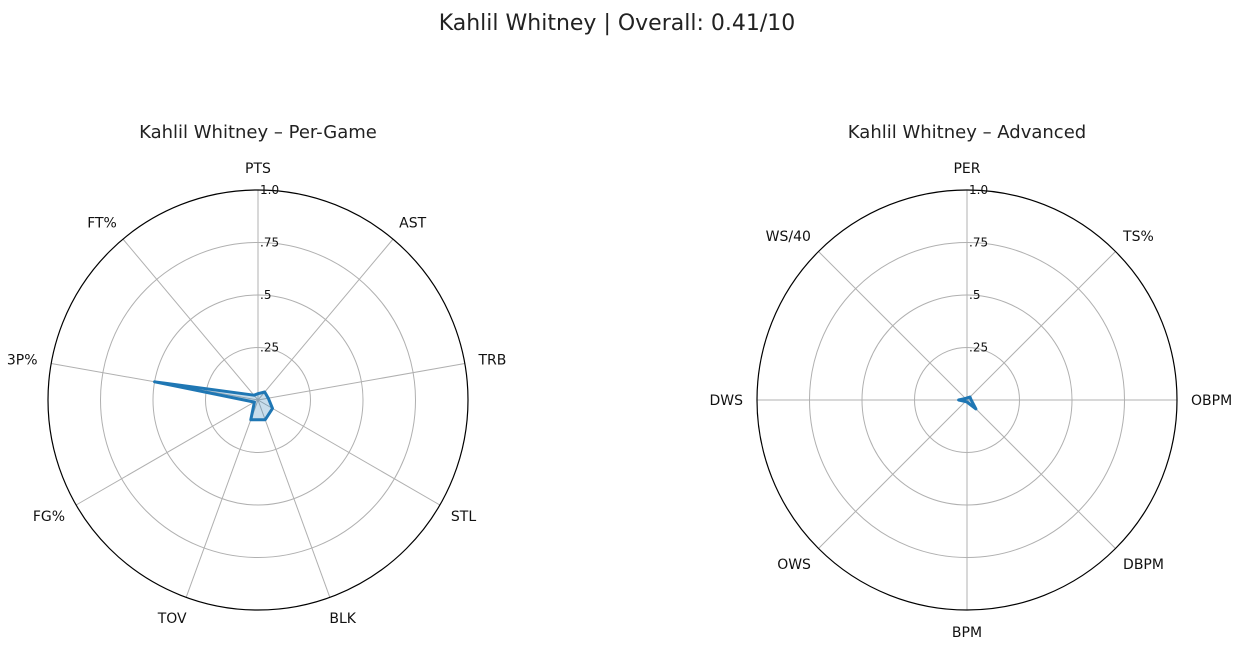  I want to click on spoke-dbpm, so click(1041, 474).